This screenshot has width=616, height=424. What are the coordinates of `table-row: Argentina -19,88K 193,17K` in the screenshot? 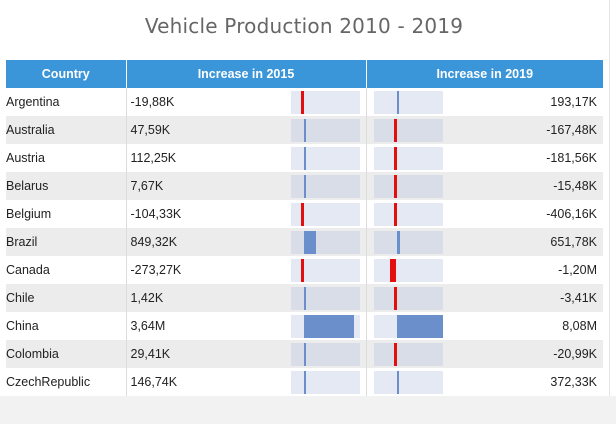 It's located at (304, 102).